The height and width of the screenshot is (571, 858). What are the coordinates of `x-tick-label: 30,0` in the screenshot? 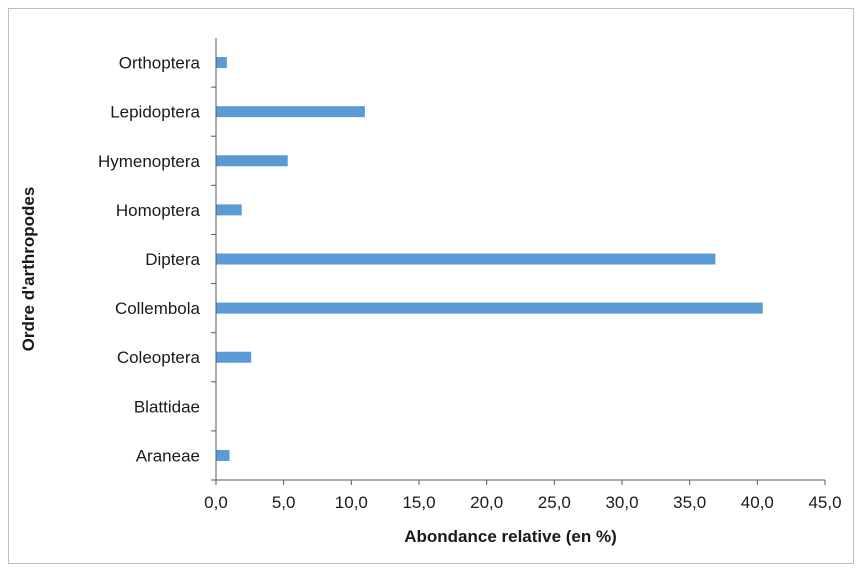 It's located at (621, 502).